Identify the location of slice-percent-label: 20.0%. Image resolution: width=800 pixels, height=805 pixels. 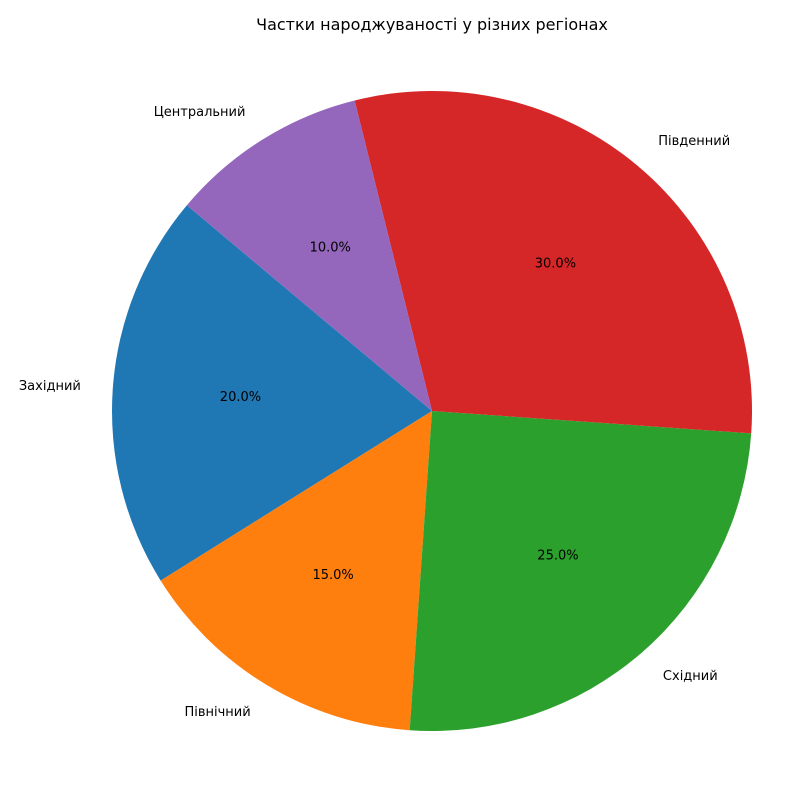
(240, 397).